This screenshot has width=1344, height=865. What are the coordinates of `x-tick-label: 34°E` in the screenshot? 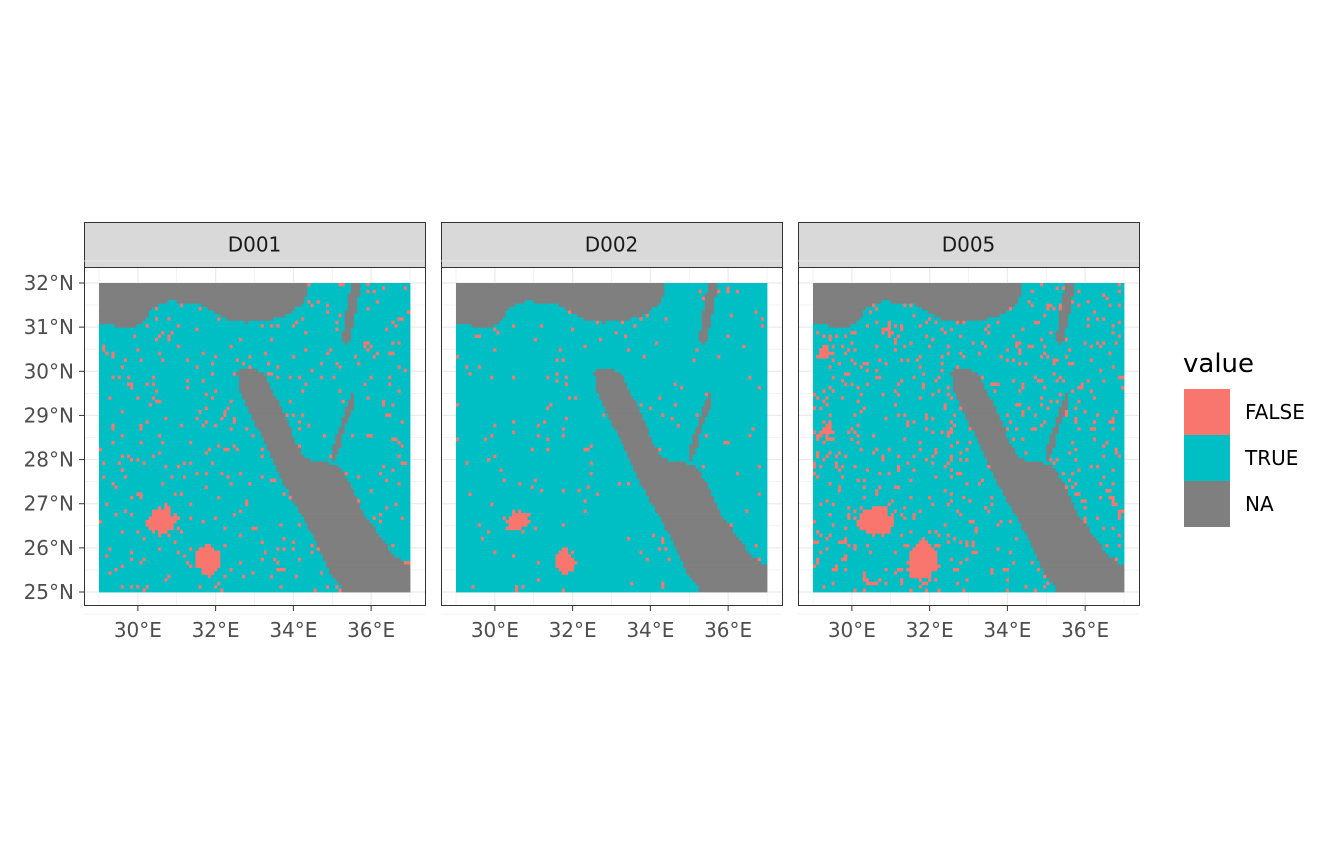 It's located at (1007, 630).